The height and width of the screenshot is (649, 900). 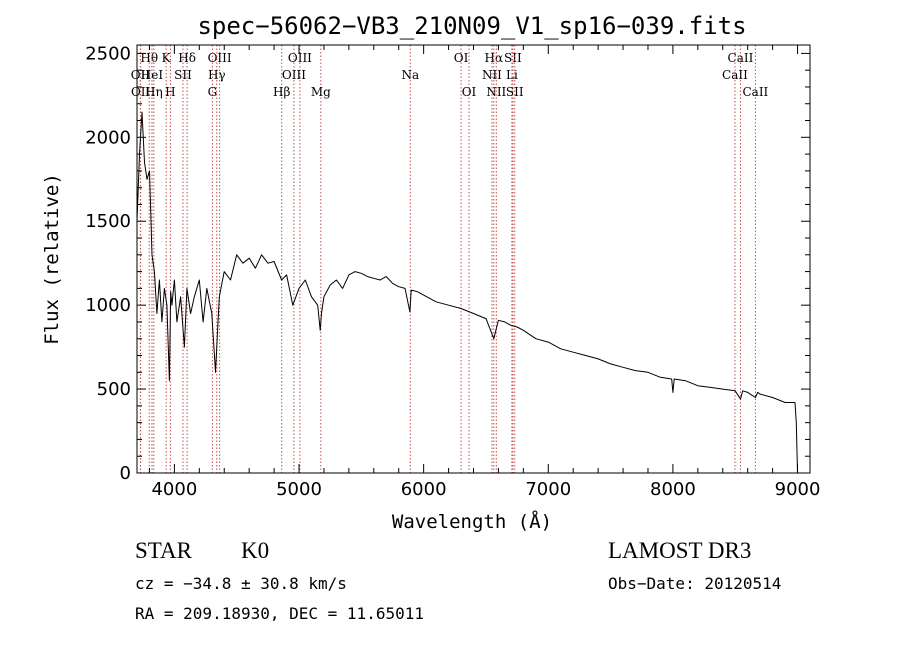 I want to click on chart-title: spec−56062−VB3_210N09_V1_sp16−039.fits, so click(x=471, y=26).